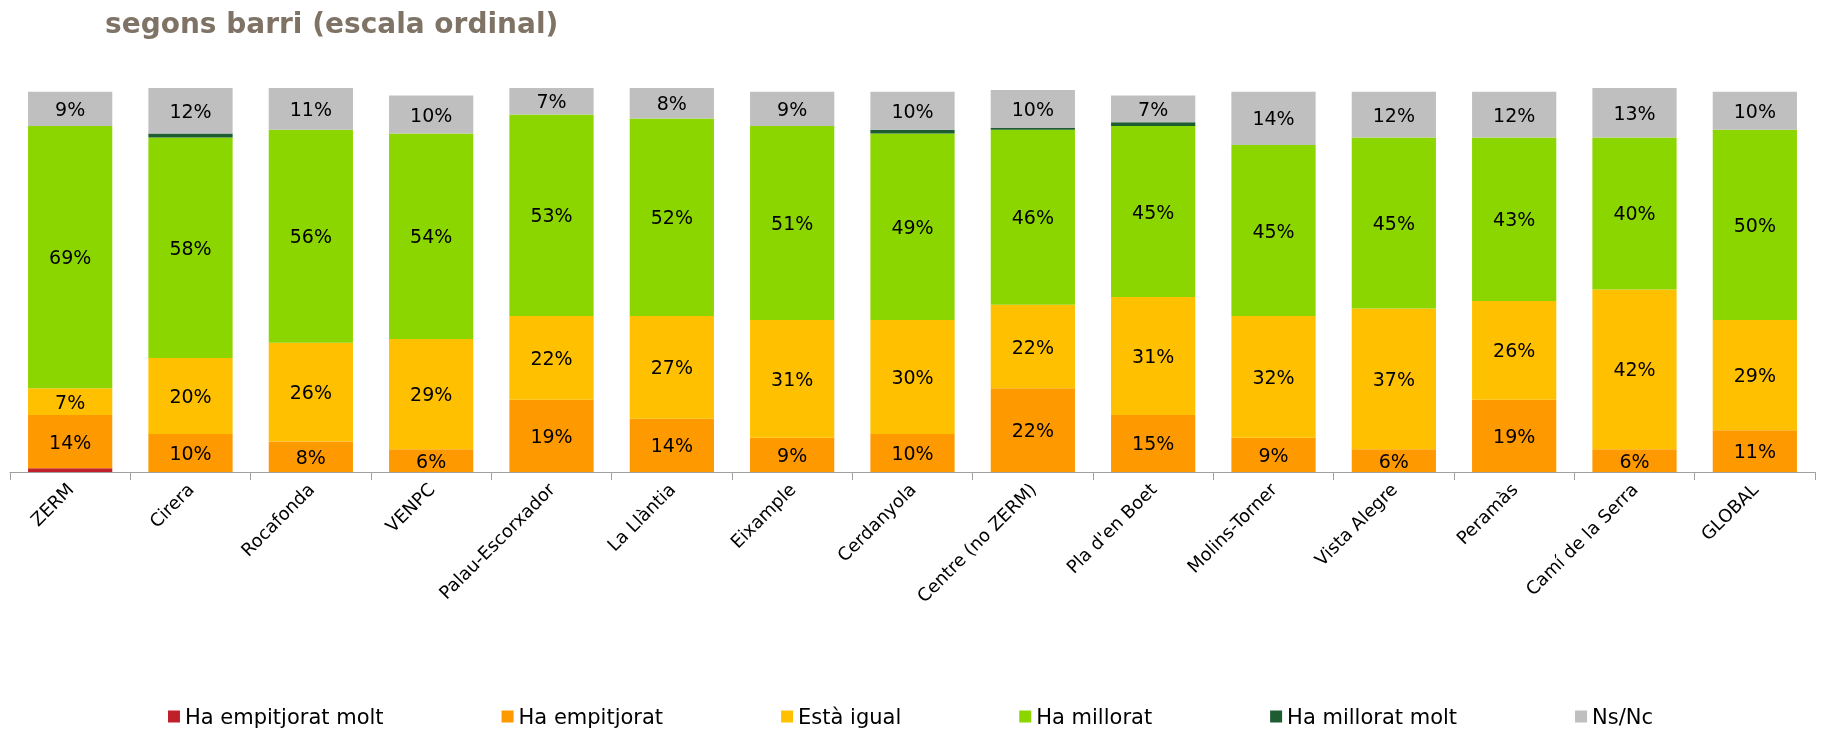 Image resolution: width=1821 pixels, height=734 pixels. I want to click on legend-label: Està igual, so click(850, 716).